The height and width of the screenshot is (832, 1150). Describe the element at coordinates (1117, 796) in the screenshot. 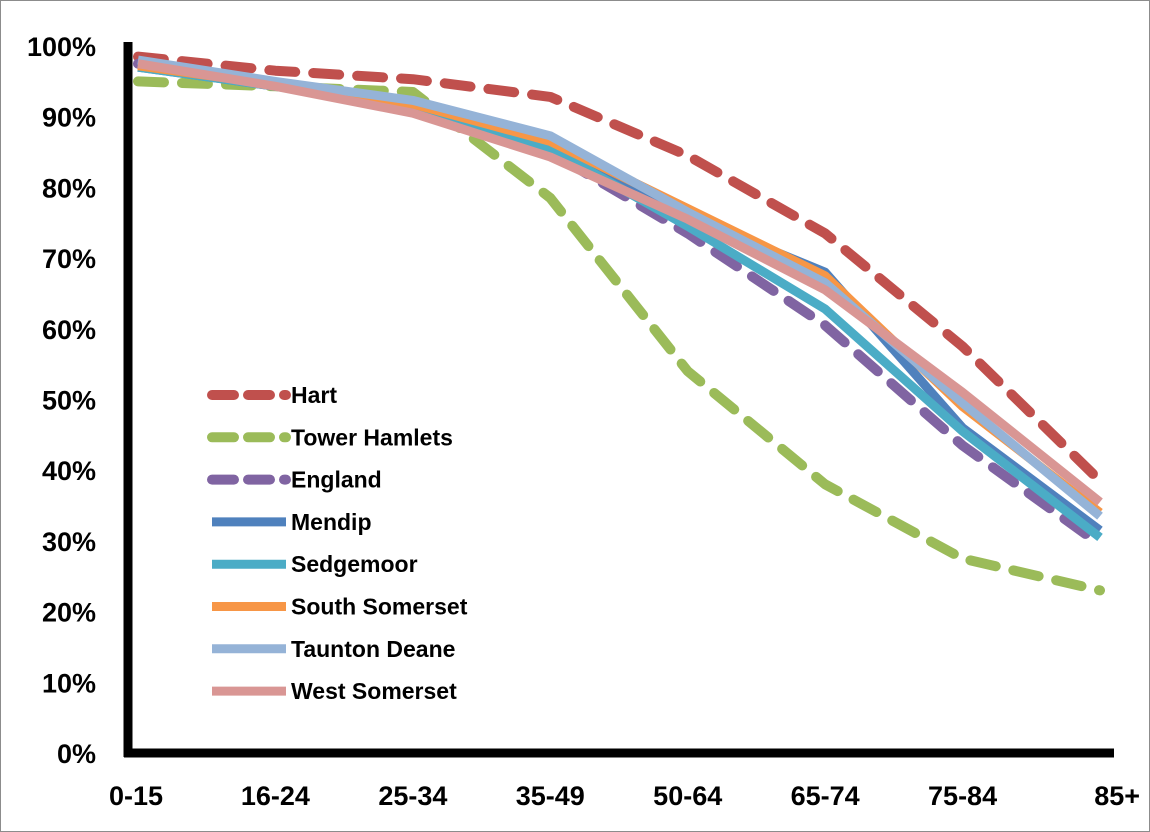

I see `x-tick-label-85: 85+` at that location.